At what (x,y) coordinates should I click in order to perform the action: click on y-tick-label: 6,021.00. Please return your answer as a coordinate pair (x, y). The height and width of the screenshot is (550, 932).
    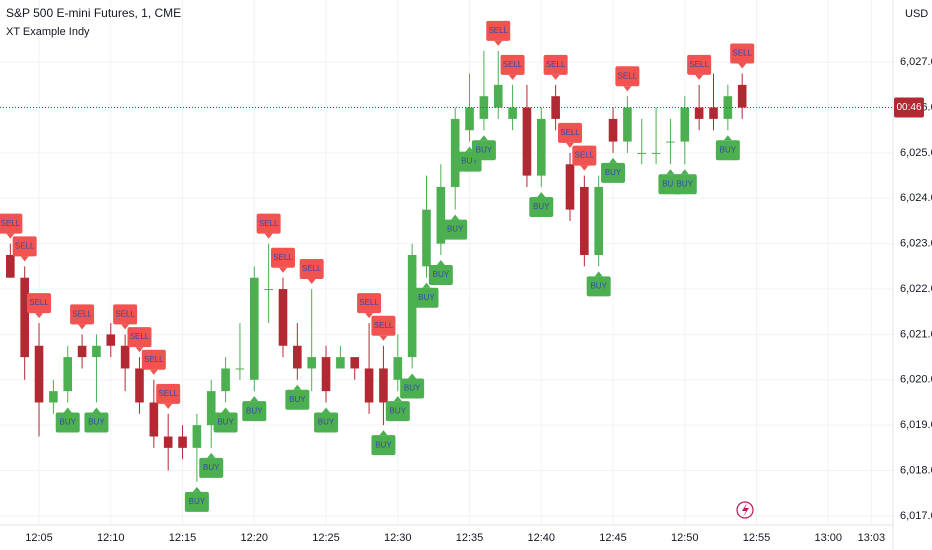
    Looking at the image, I should click on (916, 334).